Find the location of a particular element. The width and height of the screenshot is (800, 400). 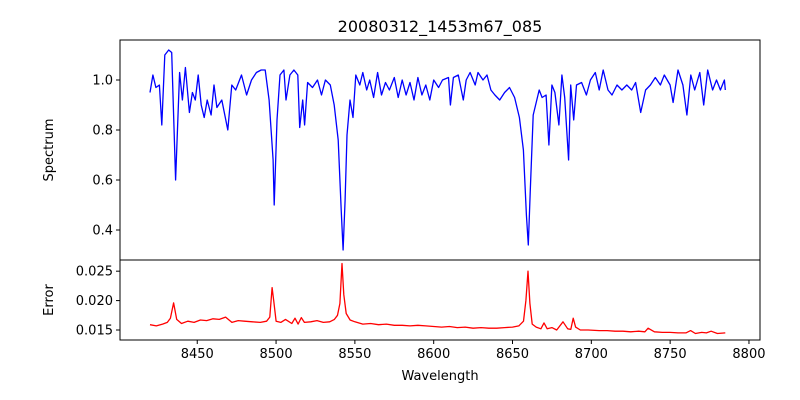

x-tick-label: 8700 is located at coordinates (591, 354).